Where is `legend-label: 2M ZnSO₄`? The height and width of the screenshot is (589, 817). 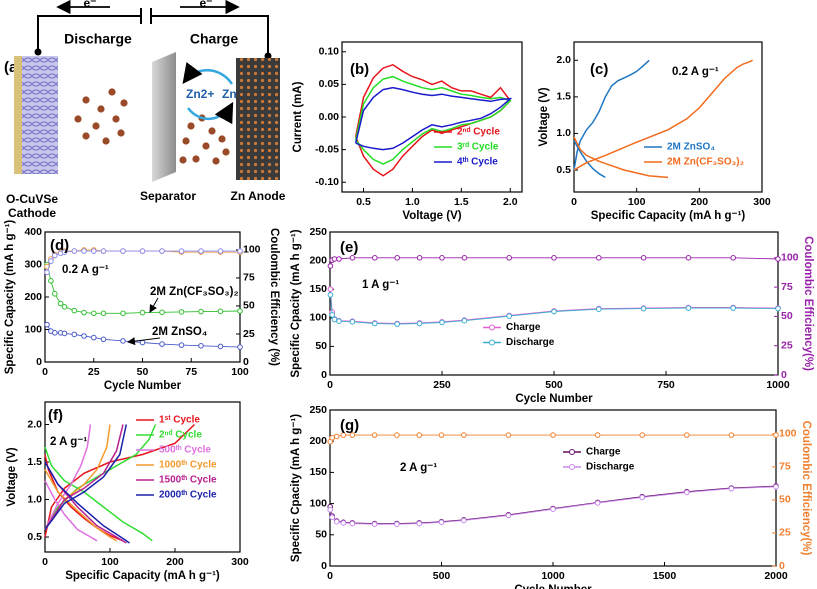
legend-label: 2M ZnSO₄ is located at coordinates (691, 147).